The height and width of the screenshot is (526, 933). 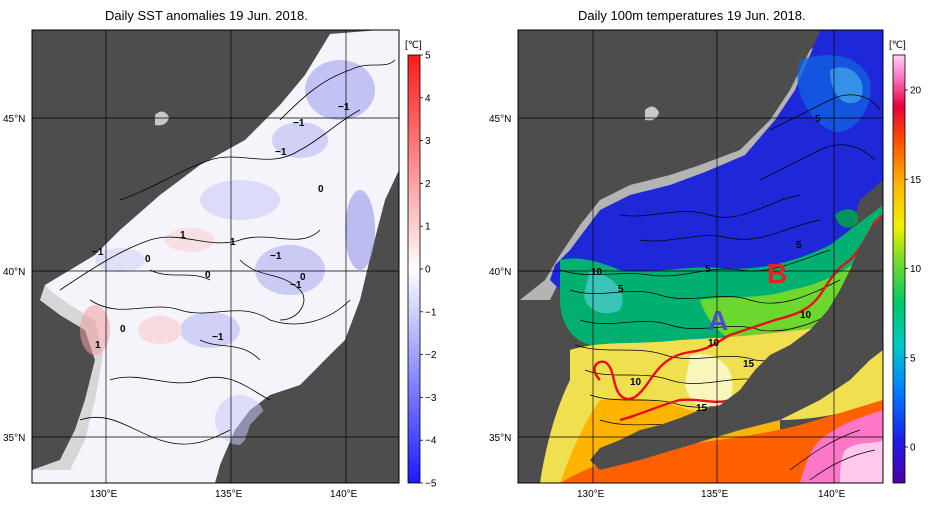 I want to click on front-line, so click(x=738, y=307).